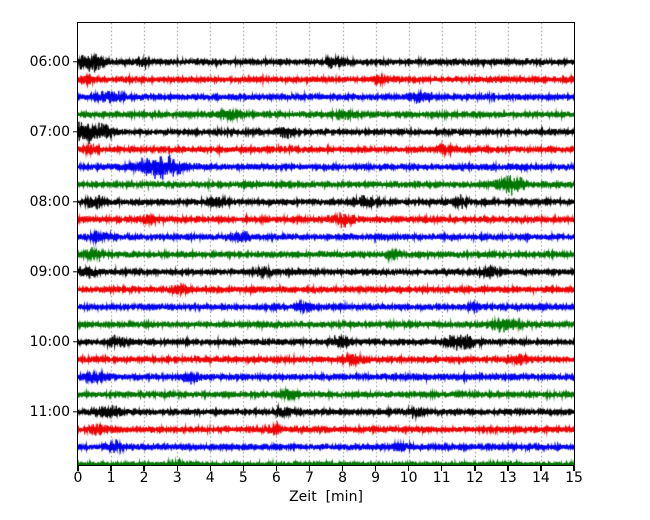 This screenshot has width=650, height=520. Describe the element at coordinates (78, 478) in the screenshot. I see `x-tick-label: 0` at that location.